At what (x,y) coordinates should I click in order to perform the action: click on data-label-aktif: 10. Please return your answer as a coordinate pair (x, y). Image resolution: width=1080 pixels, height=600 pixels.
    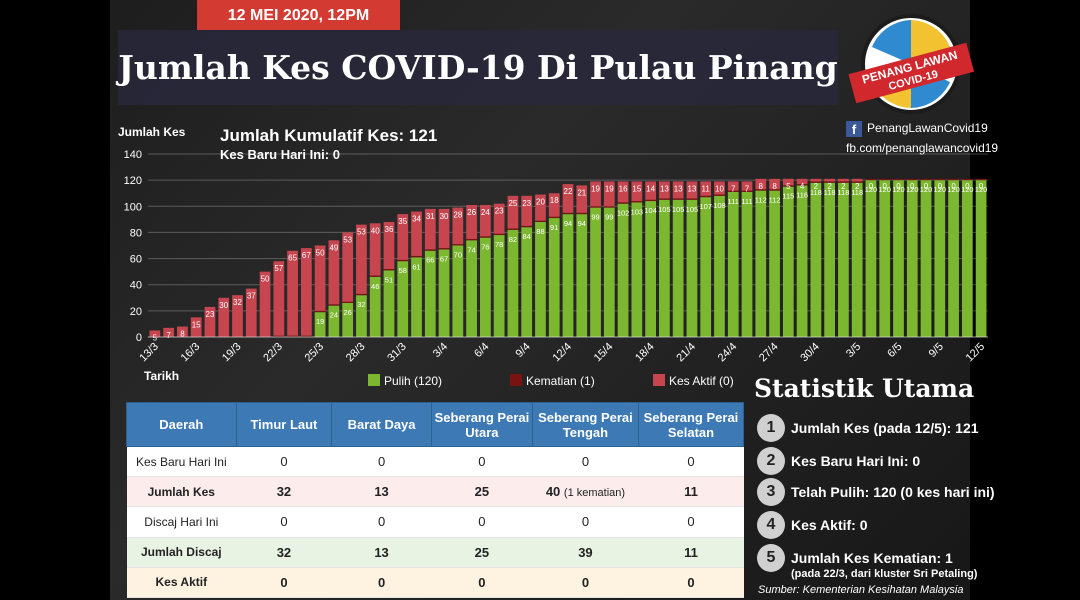
    Looking at the image, I should click on (719, 188).